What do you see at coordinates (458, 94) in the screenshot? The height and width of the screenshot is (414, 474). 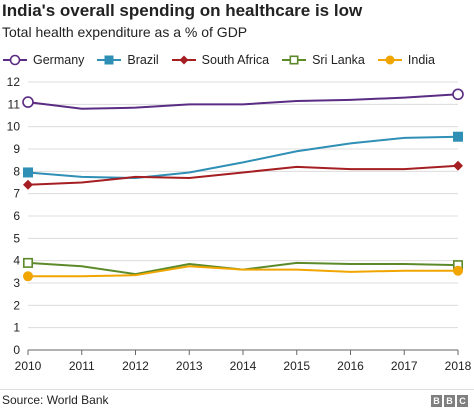 I see `series-marker-germany-end` at bounding box center [458, 94].